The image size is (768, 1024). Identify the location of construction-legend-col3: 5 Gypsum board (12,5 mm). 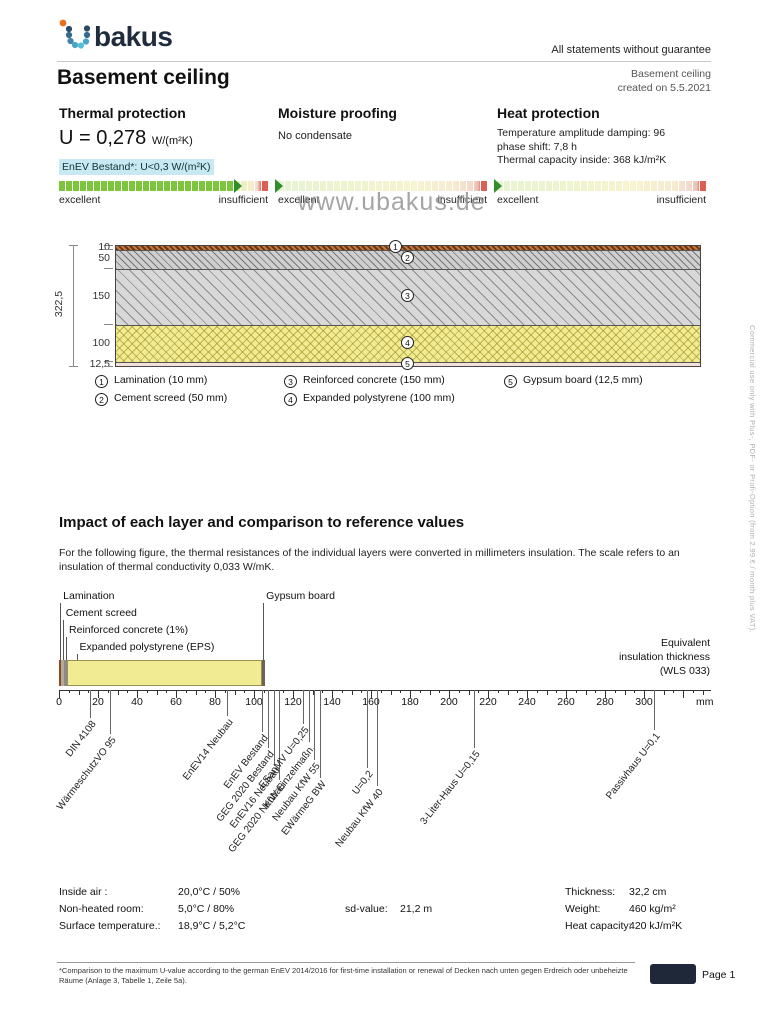
(573, 383).